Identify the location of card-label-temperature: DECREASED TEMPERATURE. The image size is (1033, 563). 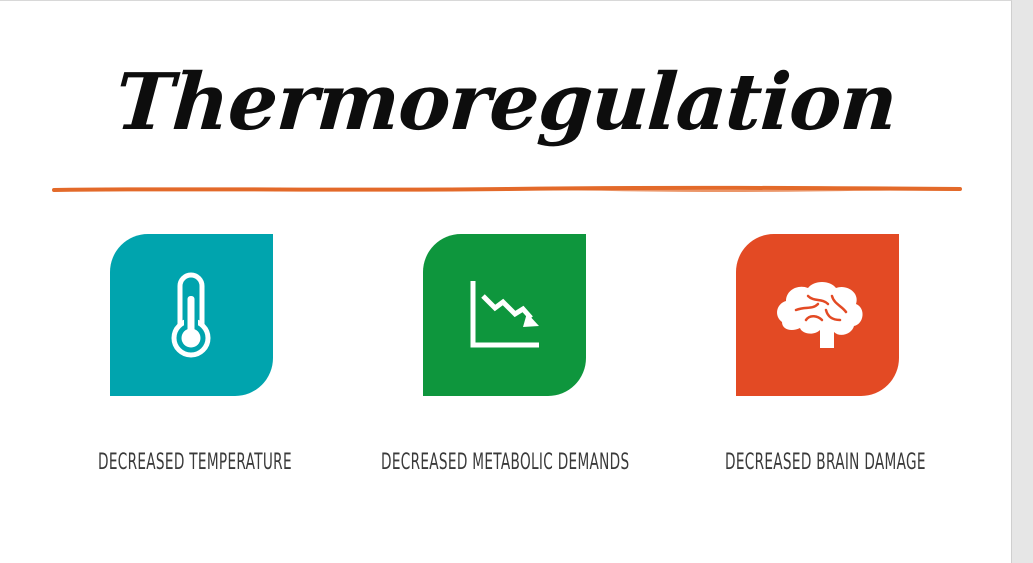
(195, 462).